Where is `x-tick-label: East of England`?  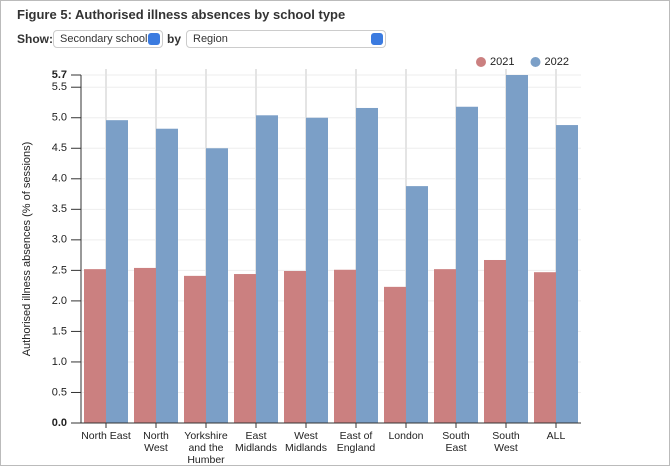 x-tick-label: East of England is located at coordinates (356, 442).